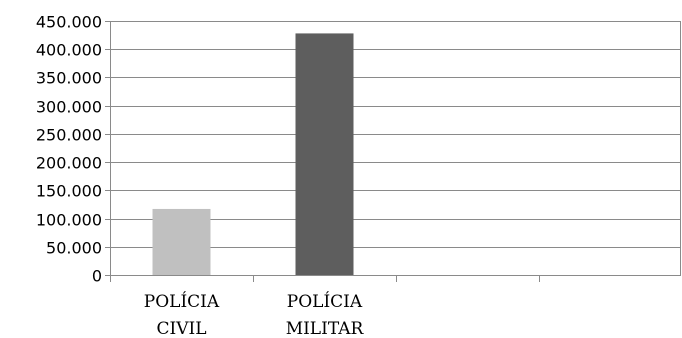  Describe the element at coordinates (69, 78) in the screenshot. I see `y-tick-label: 350.000` at that location.